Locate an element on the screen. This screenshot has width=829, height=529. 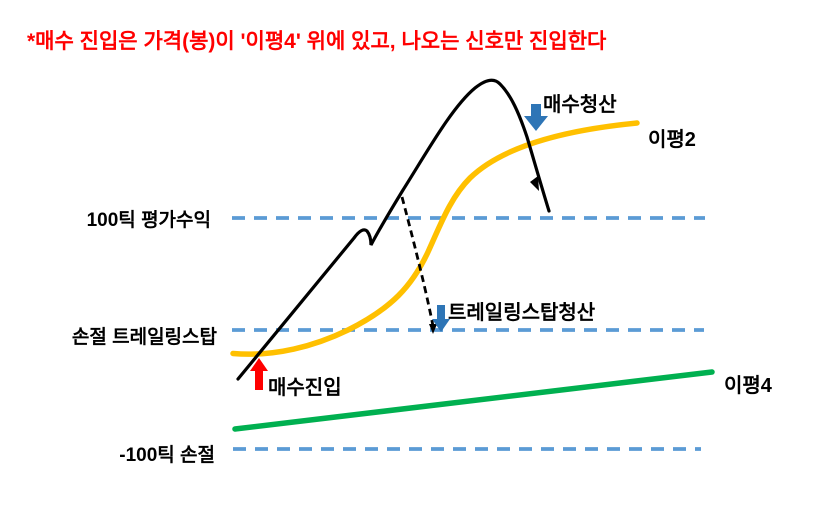
diagram-title: *매수 진입은 가격(봉)이 '이평4' 위에 있고, 나오는 신호만 진입한다 is located at coordinates (317, 41).